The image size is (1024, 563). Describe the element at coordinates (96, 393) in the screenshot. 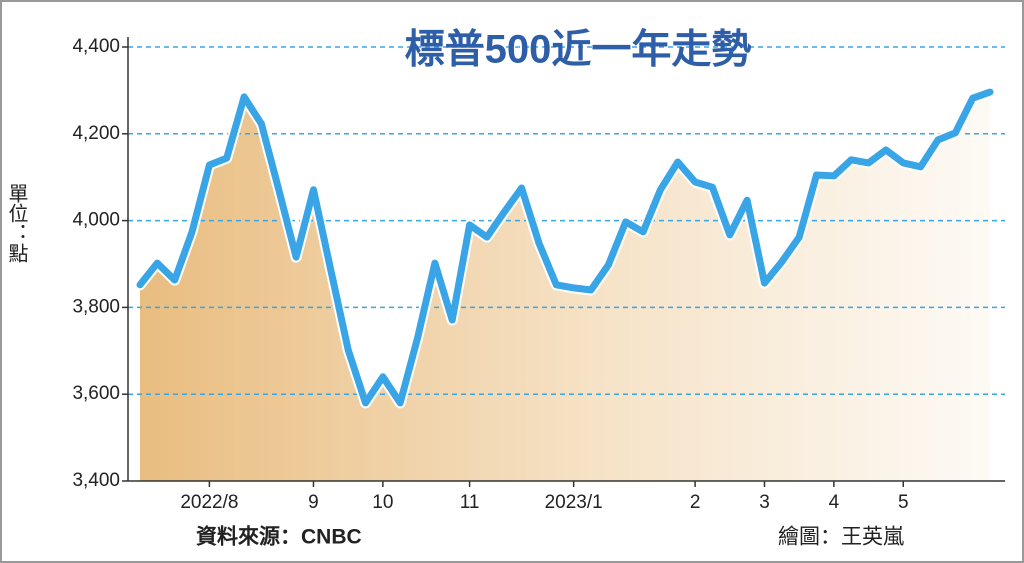

I see `y-tick-label: 3,600` at that location.